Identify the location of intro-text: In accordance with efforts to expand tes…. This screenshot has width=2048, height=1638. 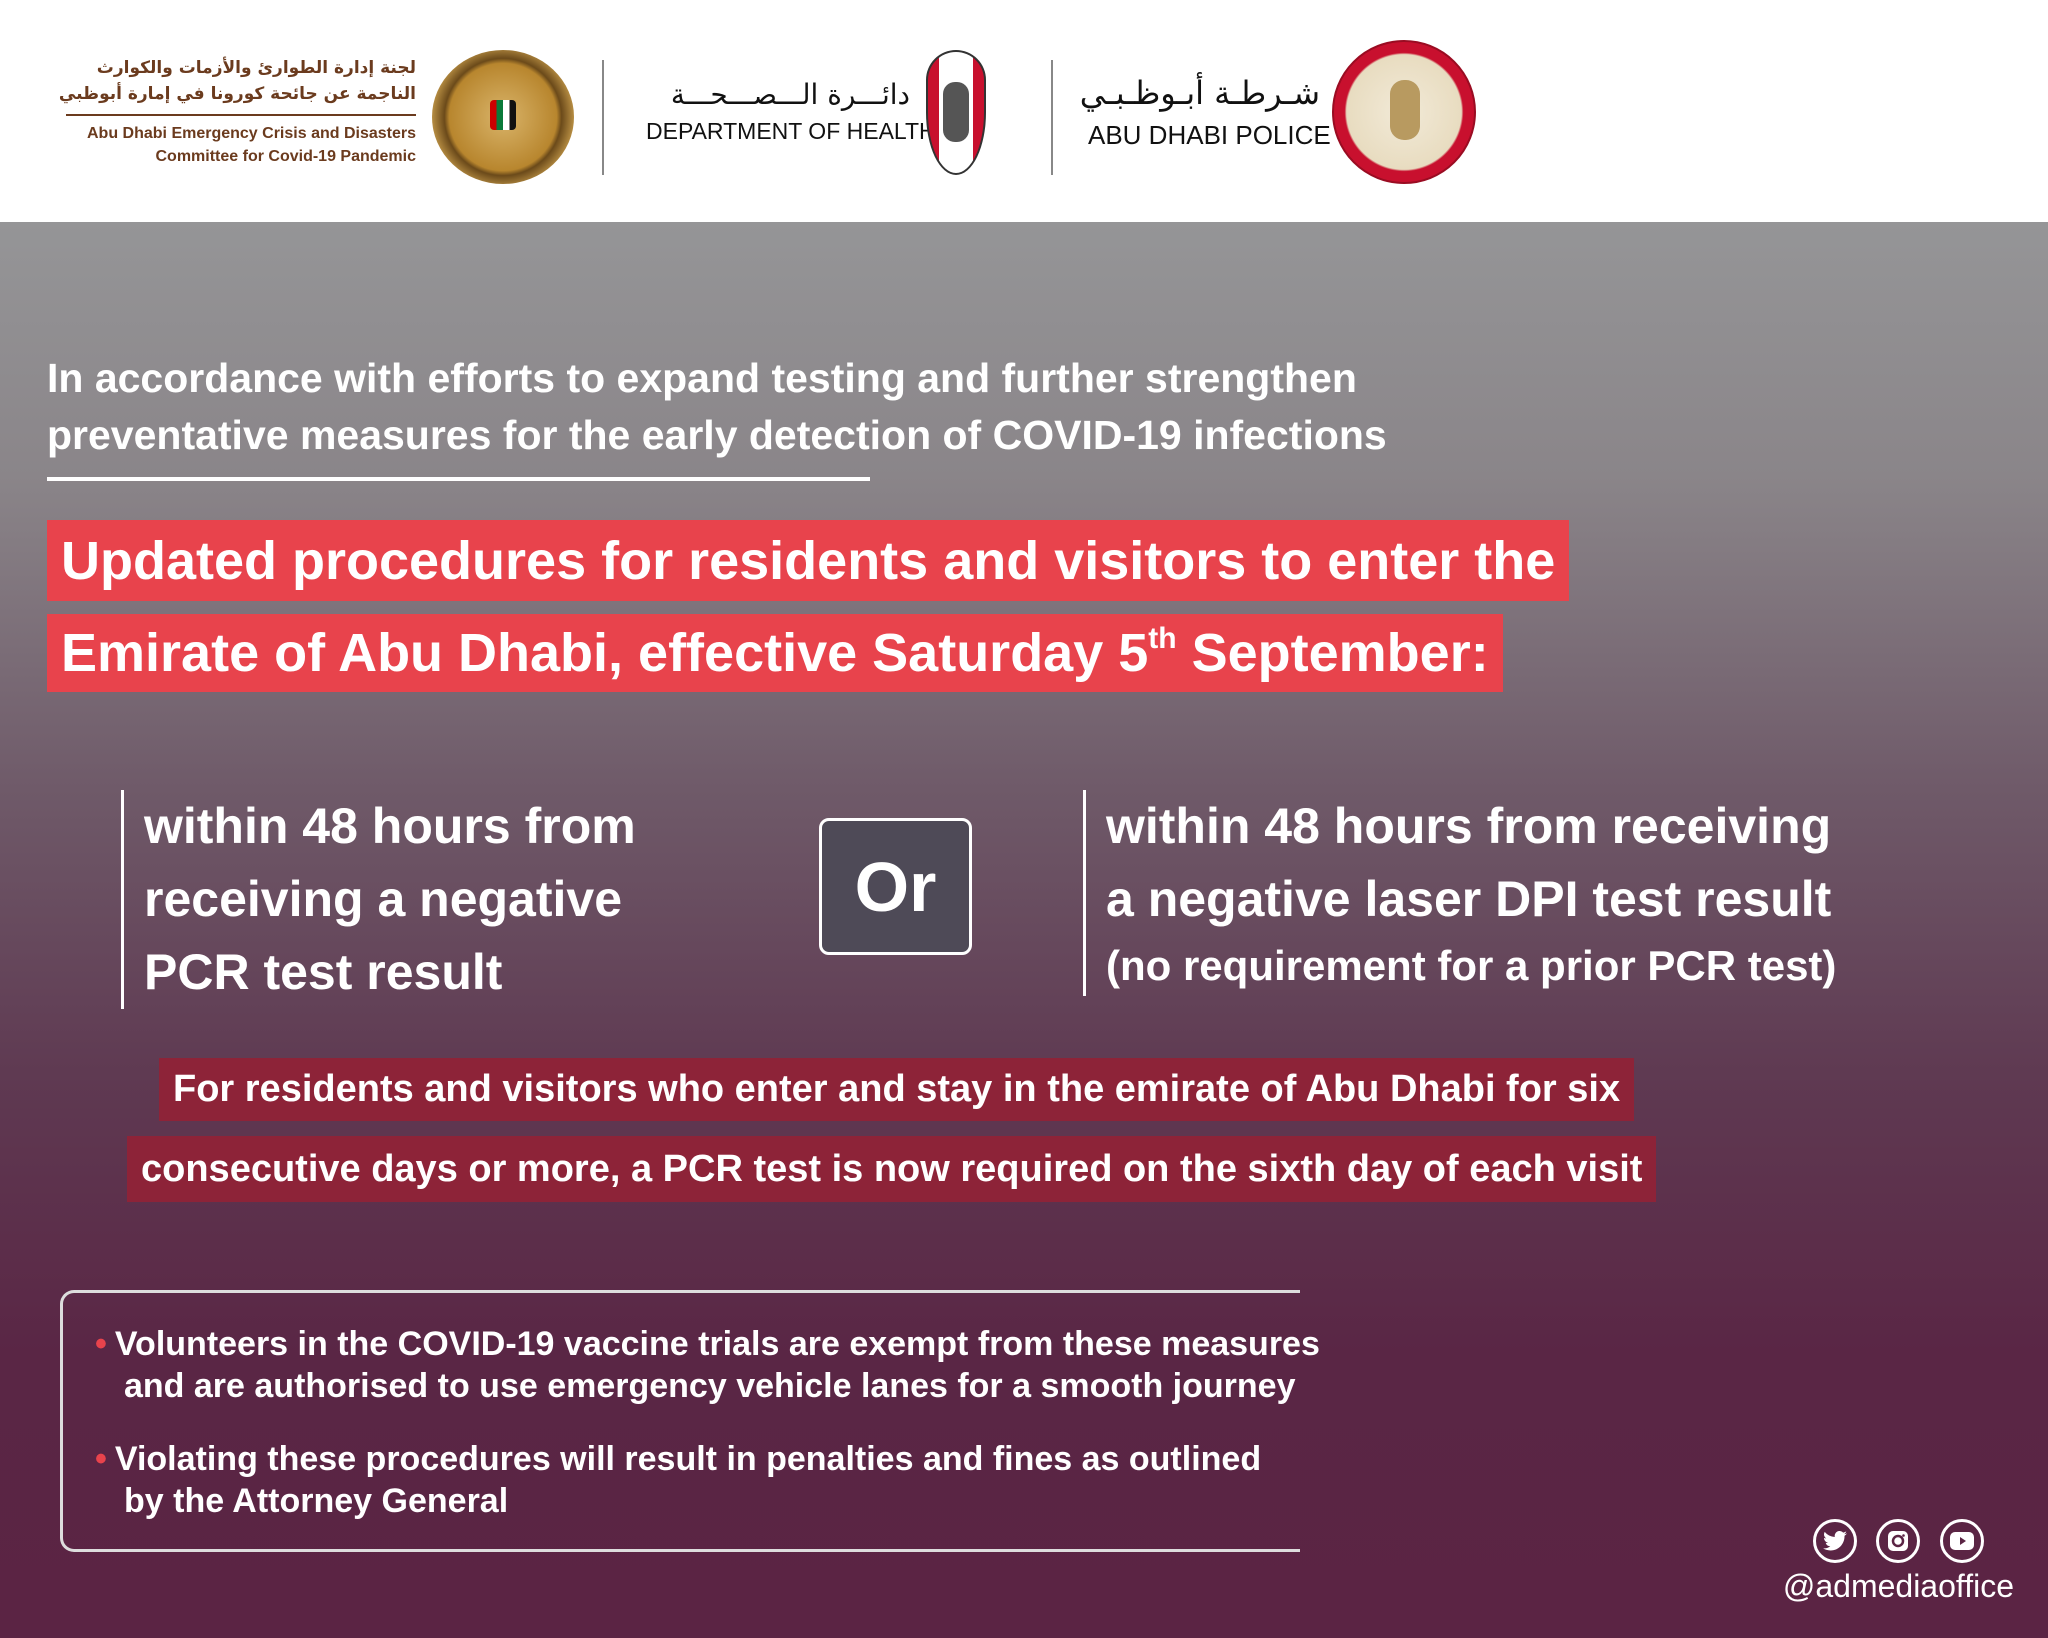
(717, 407).